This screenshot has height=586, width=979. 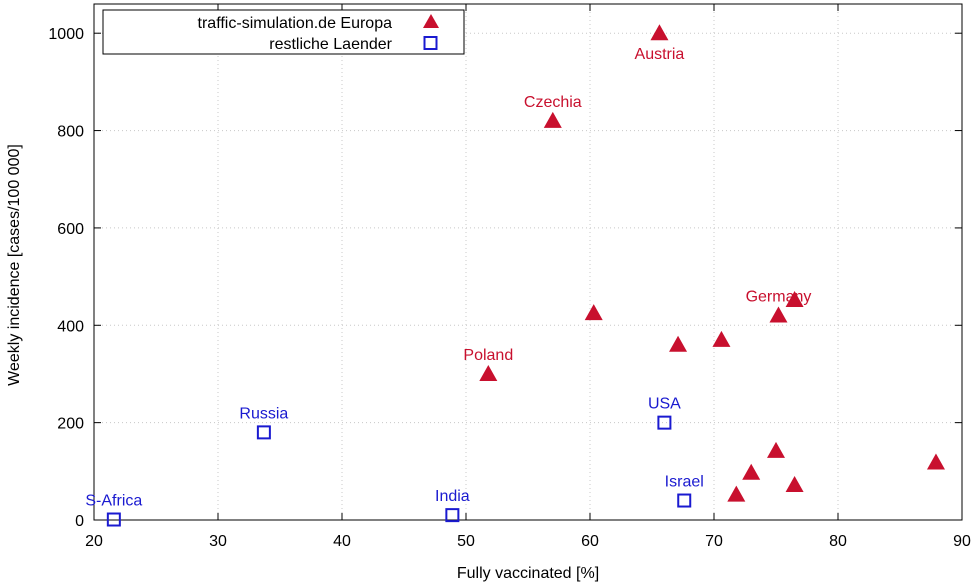 What do you see at coordinates (70, 326) in the screenshot?
I see `y-tick-label-400: 400` at bounding box center [70, 326].